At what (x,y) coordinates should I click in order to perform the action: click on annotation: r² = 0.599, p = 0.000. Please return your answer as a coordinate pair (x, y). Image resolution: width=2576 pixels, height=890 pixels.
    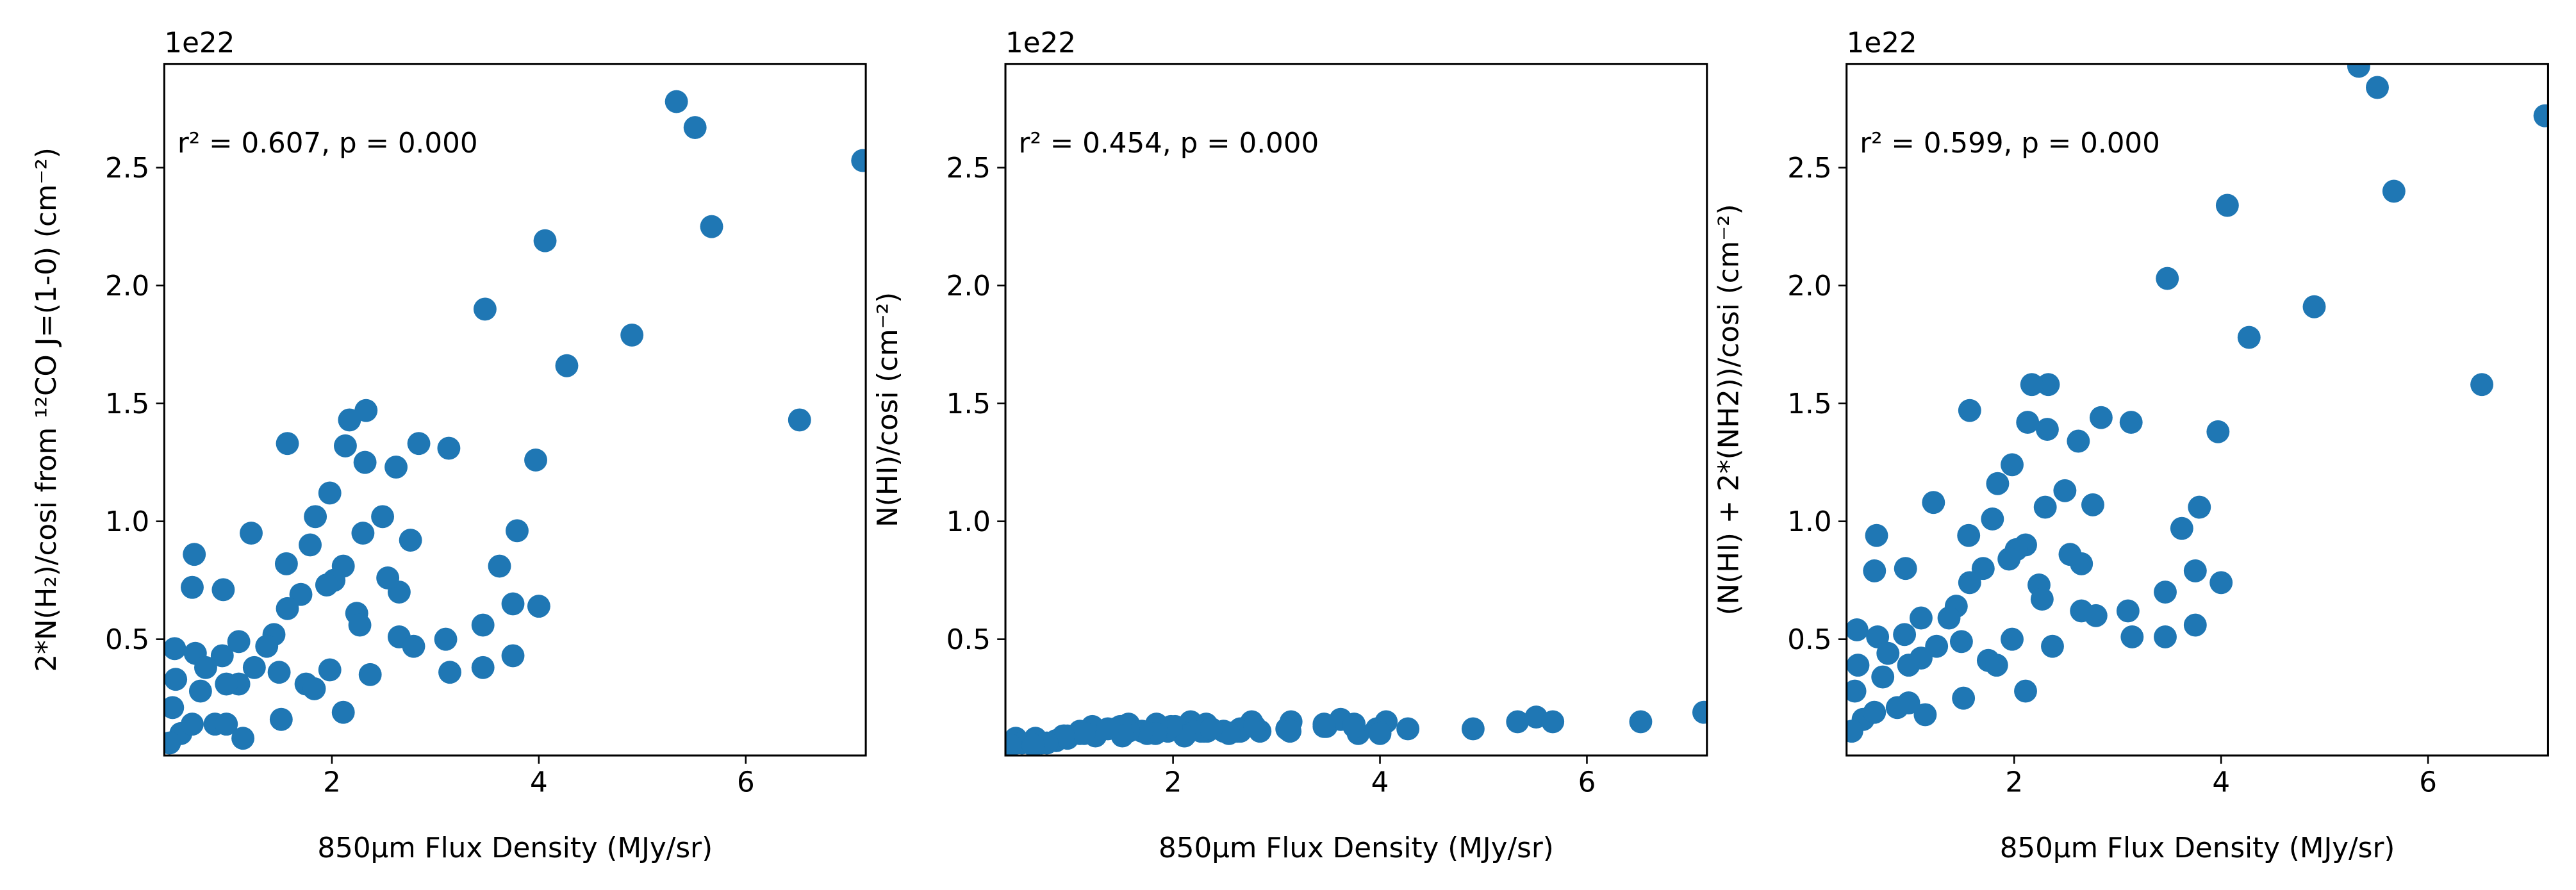
    Looking at the image, I should click on (2010, 144).